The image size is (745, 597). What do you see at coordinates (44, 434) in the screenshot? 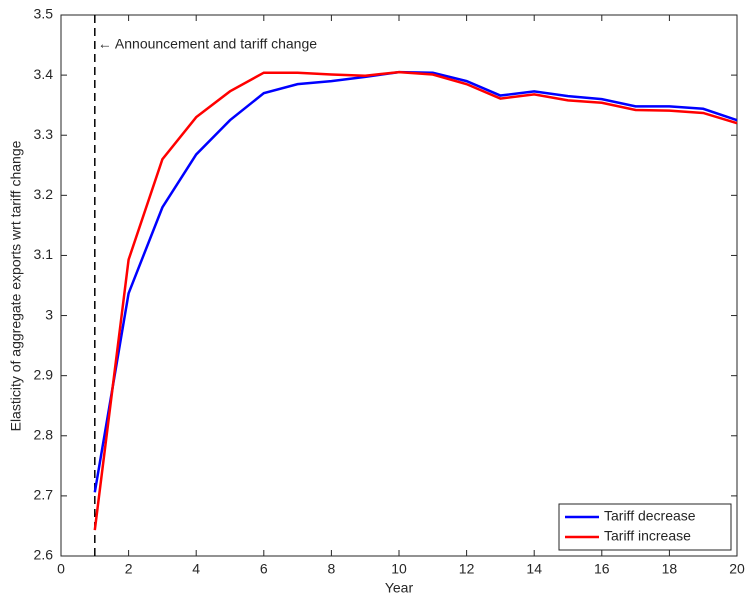
I see `y-tick-label: 2.8` at bounding box center [44, 434].